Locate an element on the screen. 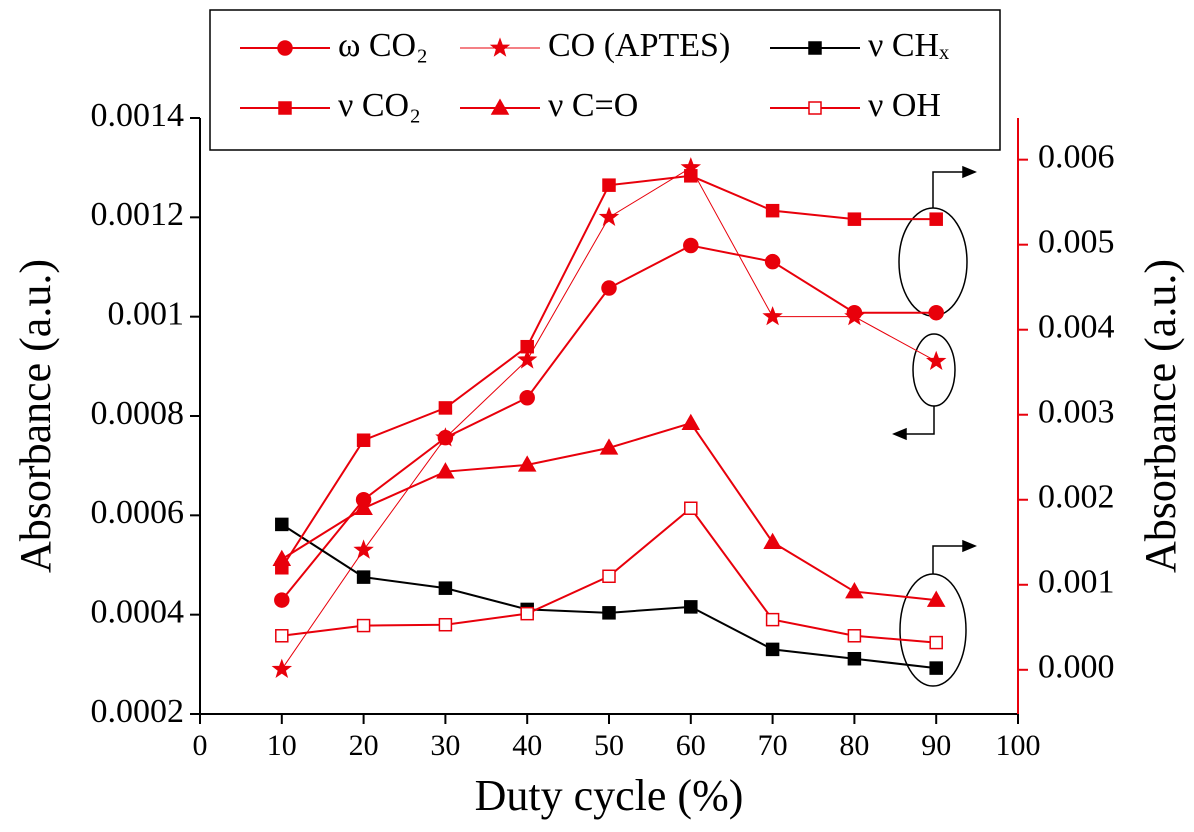  x-tick-label: 20 is located at coordinates (364, 745).